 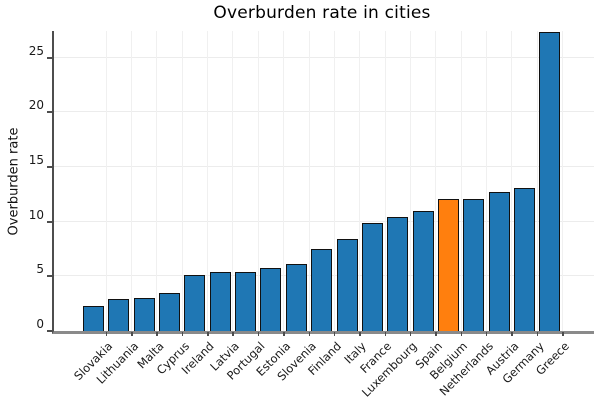 What do you see at coordinates (322, 13) in the screenshot?
I see `chart-title: Overburden rate in cities` at bounding box center [322, 13].